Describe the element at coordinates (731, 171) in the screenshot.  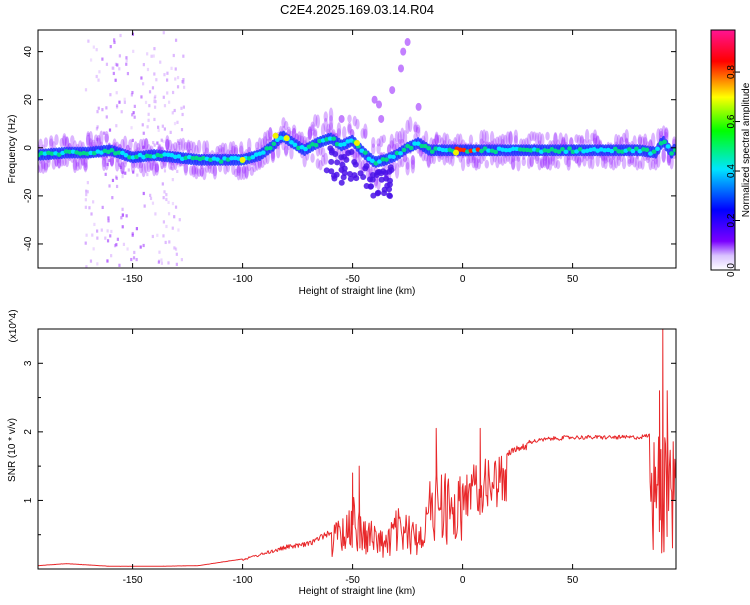
I see `colorbar-tick-label: 0.4` at that location.